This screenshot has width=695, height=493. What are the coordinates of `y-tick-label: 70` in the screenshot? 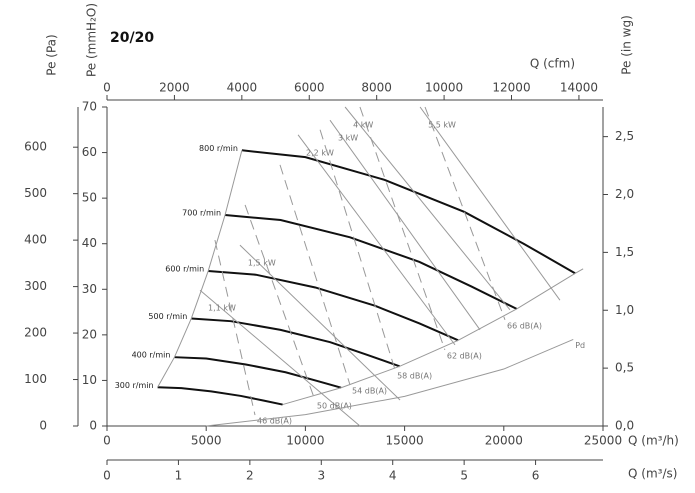 It's located at (89, 107).